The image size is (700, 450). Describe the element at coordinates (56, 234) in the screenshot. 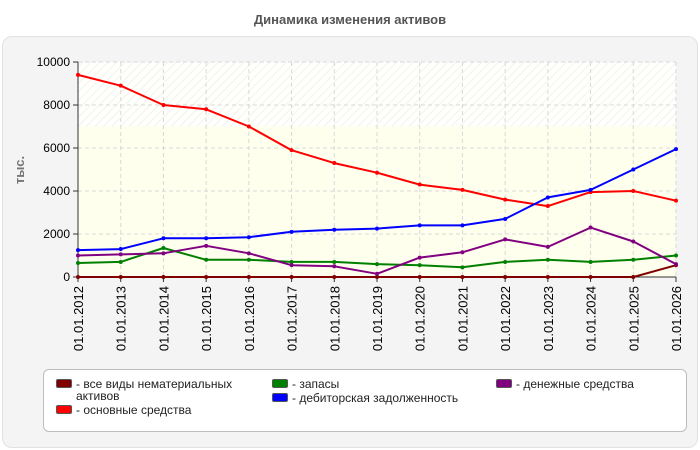

I see `y-tick-label: 2000` at that location.